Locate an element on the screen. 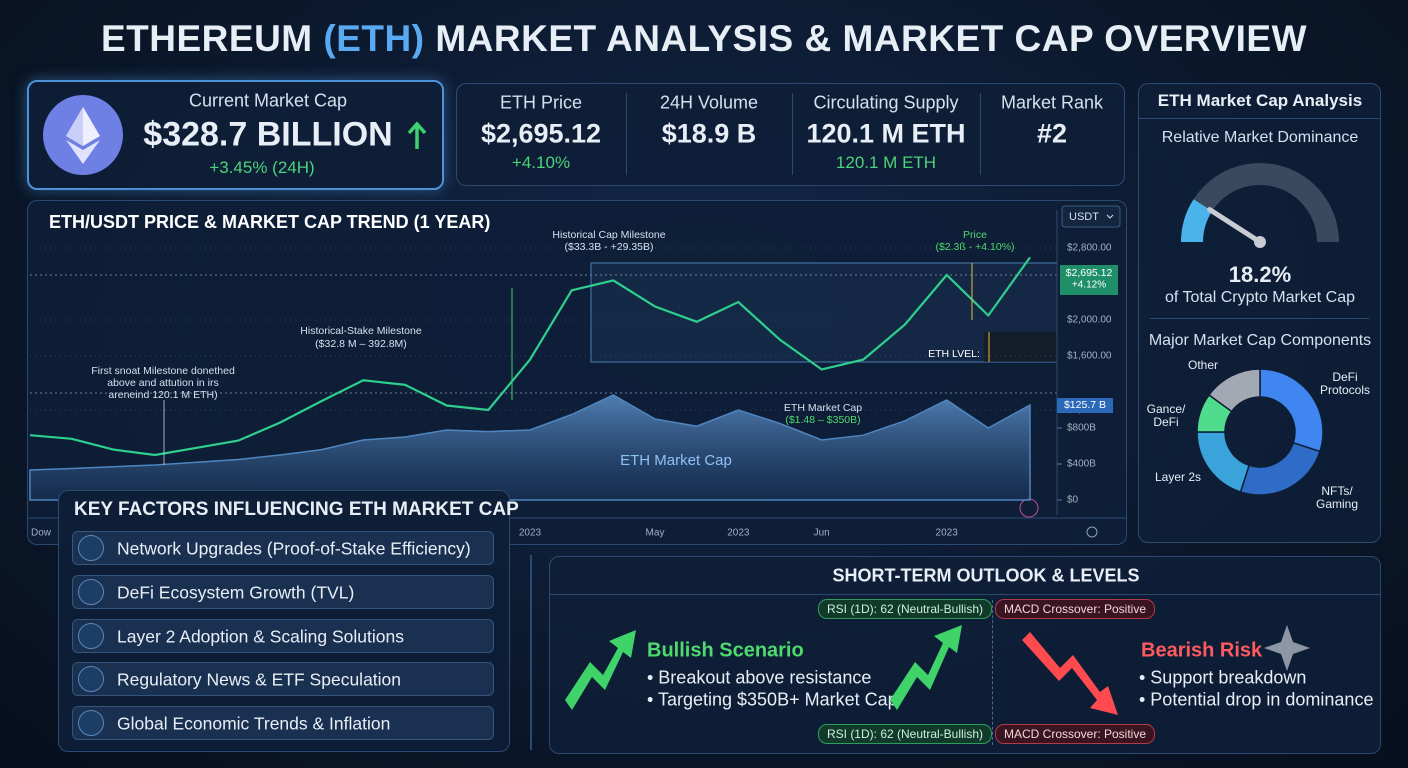  x-tick-label: Dow is located at coordinates (41, 533).